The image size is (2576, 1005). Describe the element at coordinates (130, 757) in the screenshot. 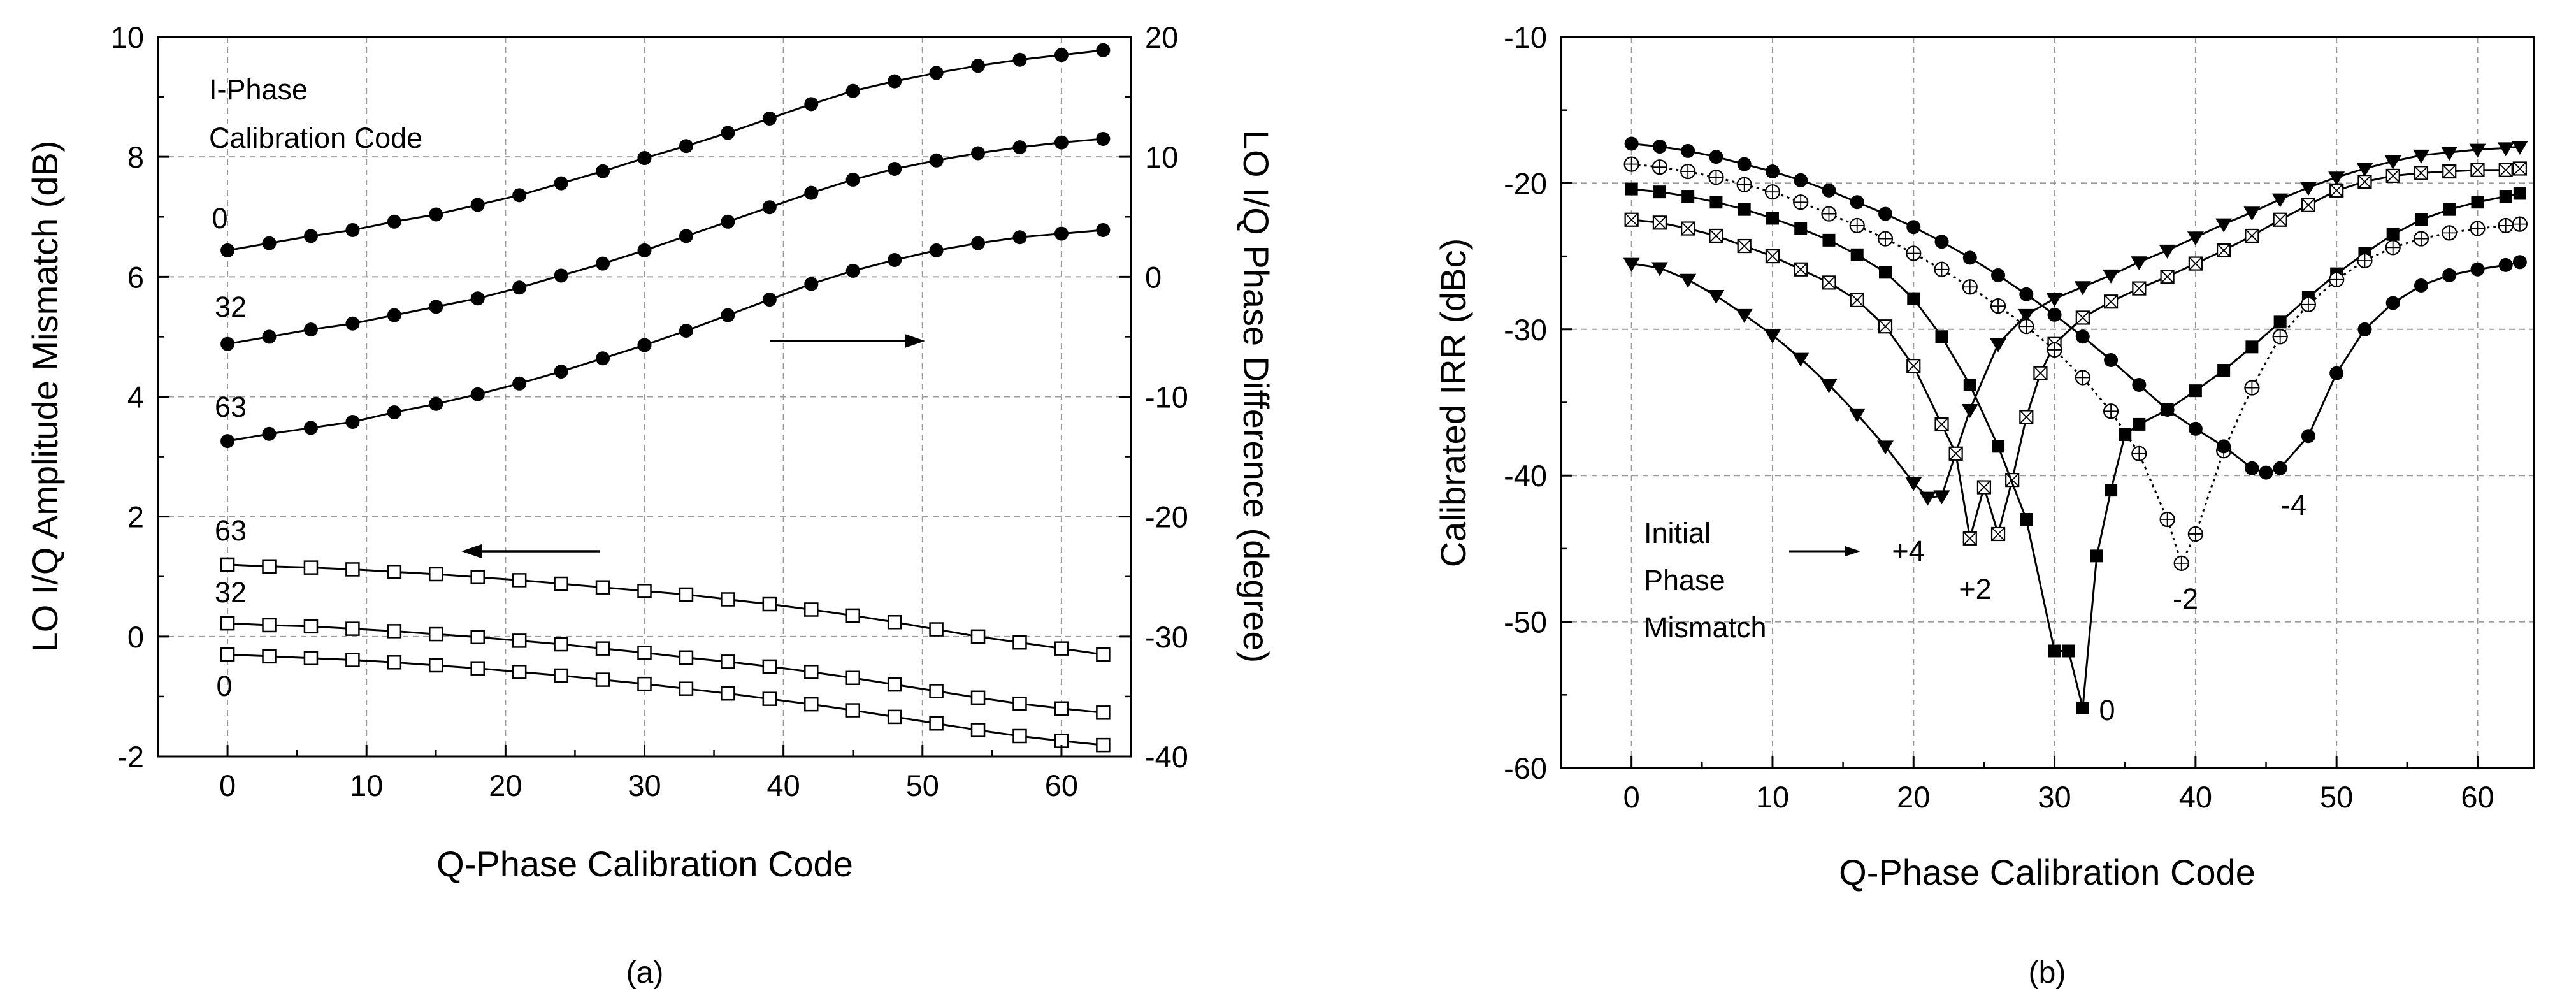

I see `panel-a-ytick-label: -2` at that location.